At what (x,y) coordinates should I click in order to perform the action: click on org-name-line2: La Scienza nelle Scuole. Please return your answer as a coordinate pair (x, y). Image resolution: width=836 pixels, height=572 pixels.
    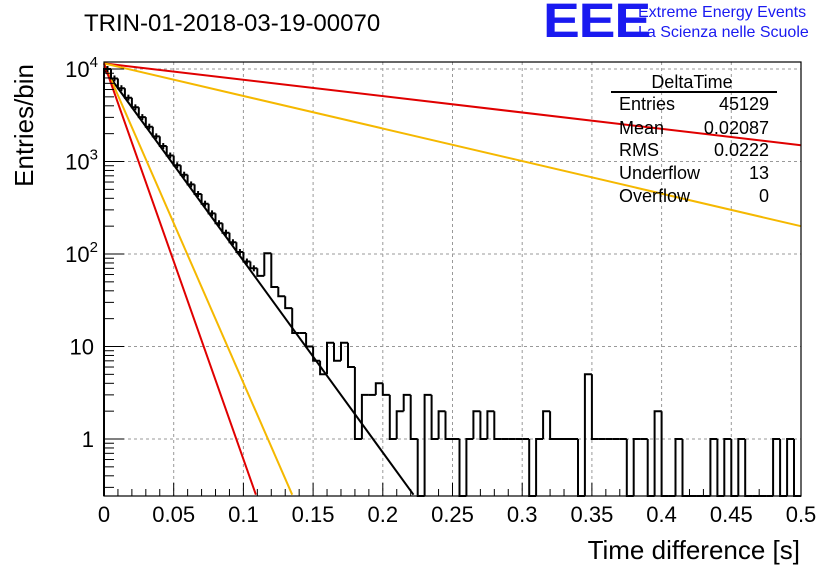
    Looking at the image, I should click on (723, 32).